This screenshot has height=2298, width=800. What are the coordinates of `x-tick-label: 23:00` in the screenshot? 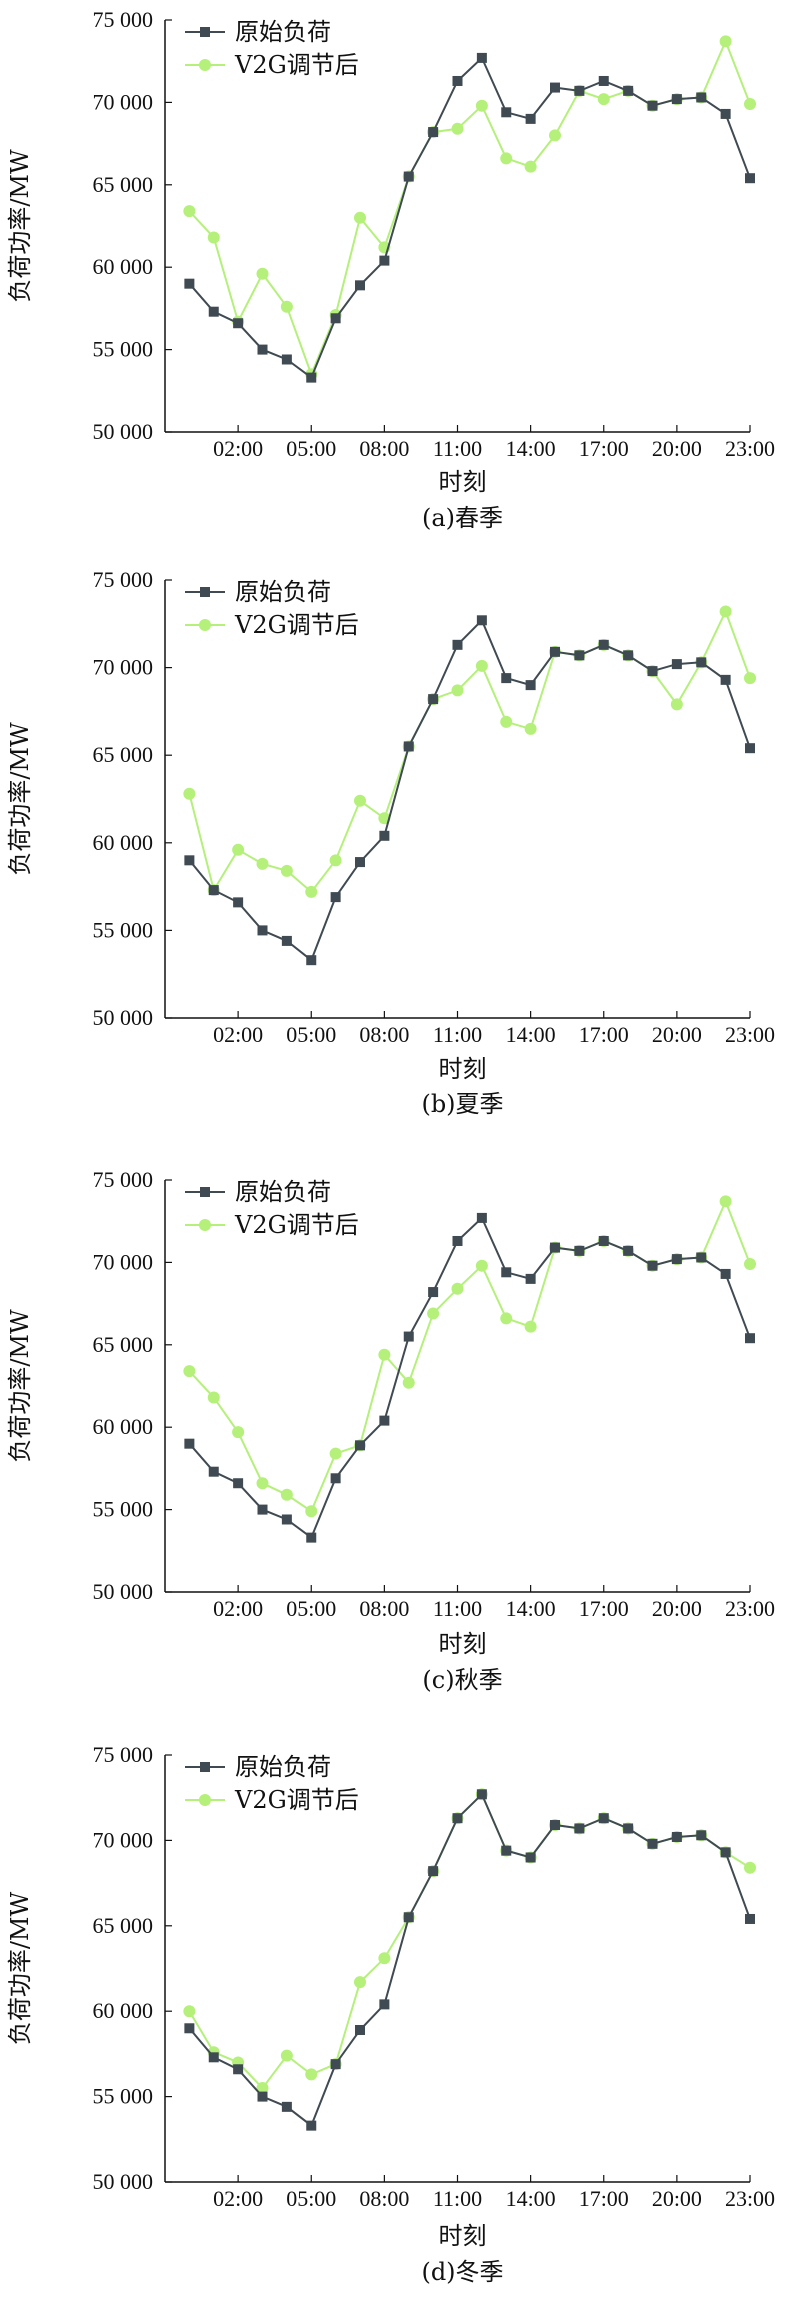 It's located at (750, 1608).